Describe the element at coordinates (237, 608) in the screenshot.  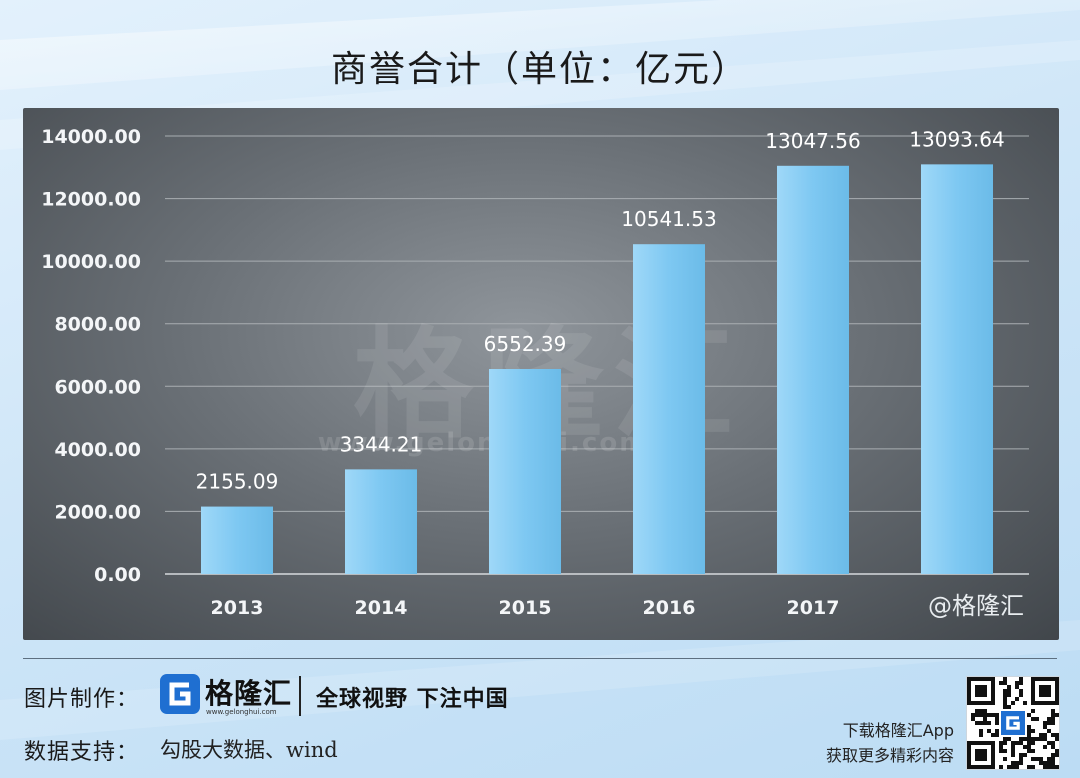
I see `x-tick-label: 2013` at that location.